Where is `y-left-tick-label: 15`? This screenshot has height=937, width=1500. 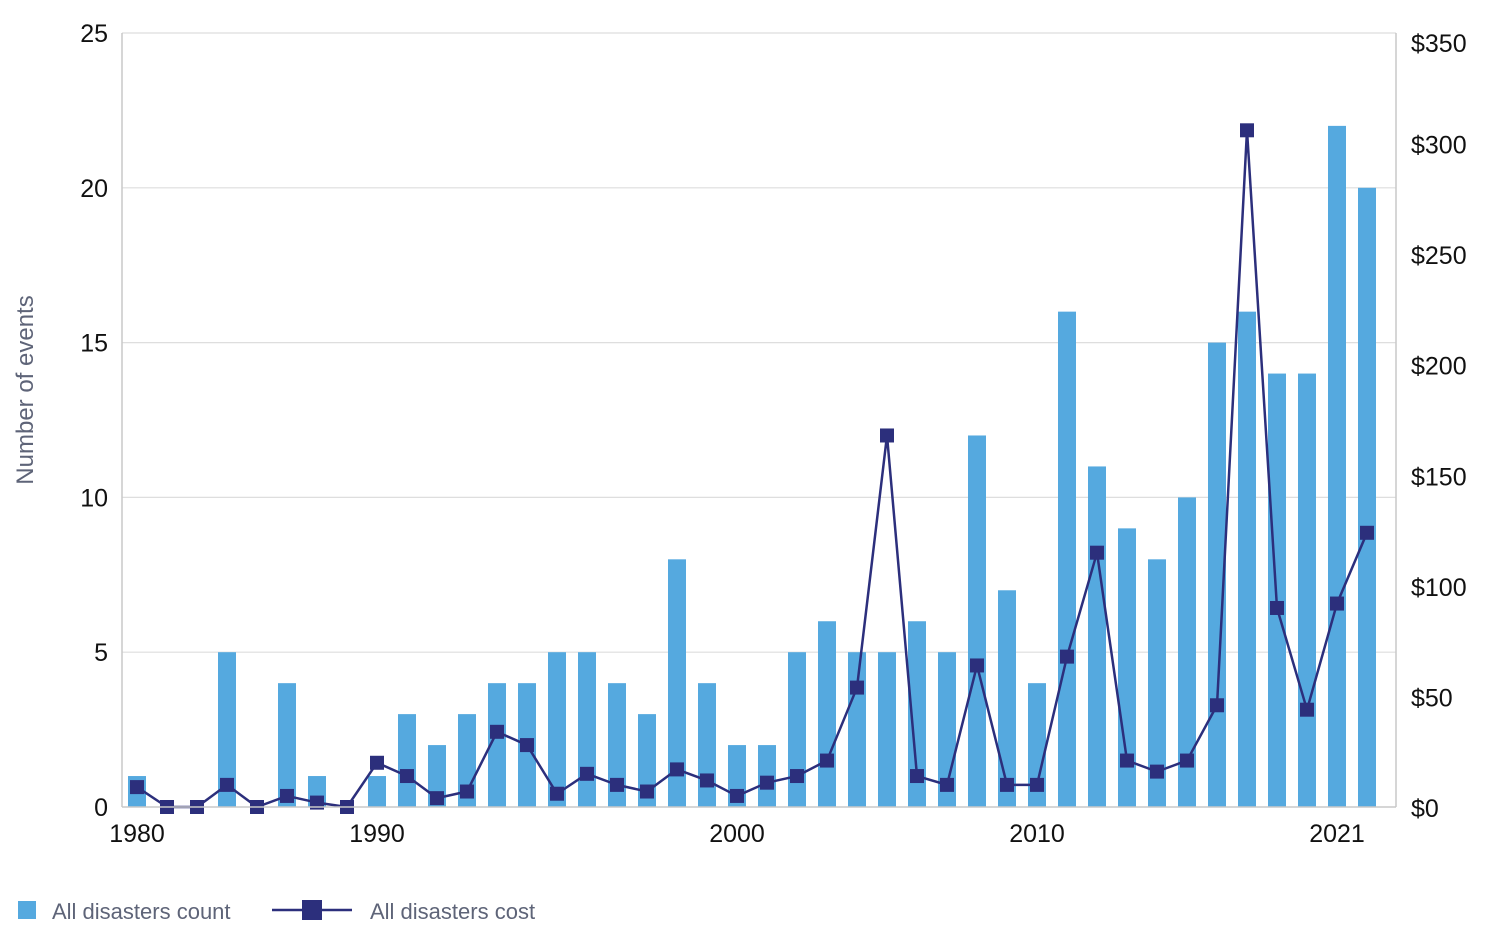 y-left-tick-label: 15 is located at coordinates (94, 344).